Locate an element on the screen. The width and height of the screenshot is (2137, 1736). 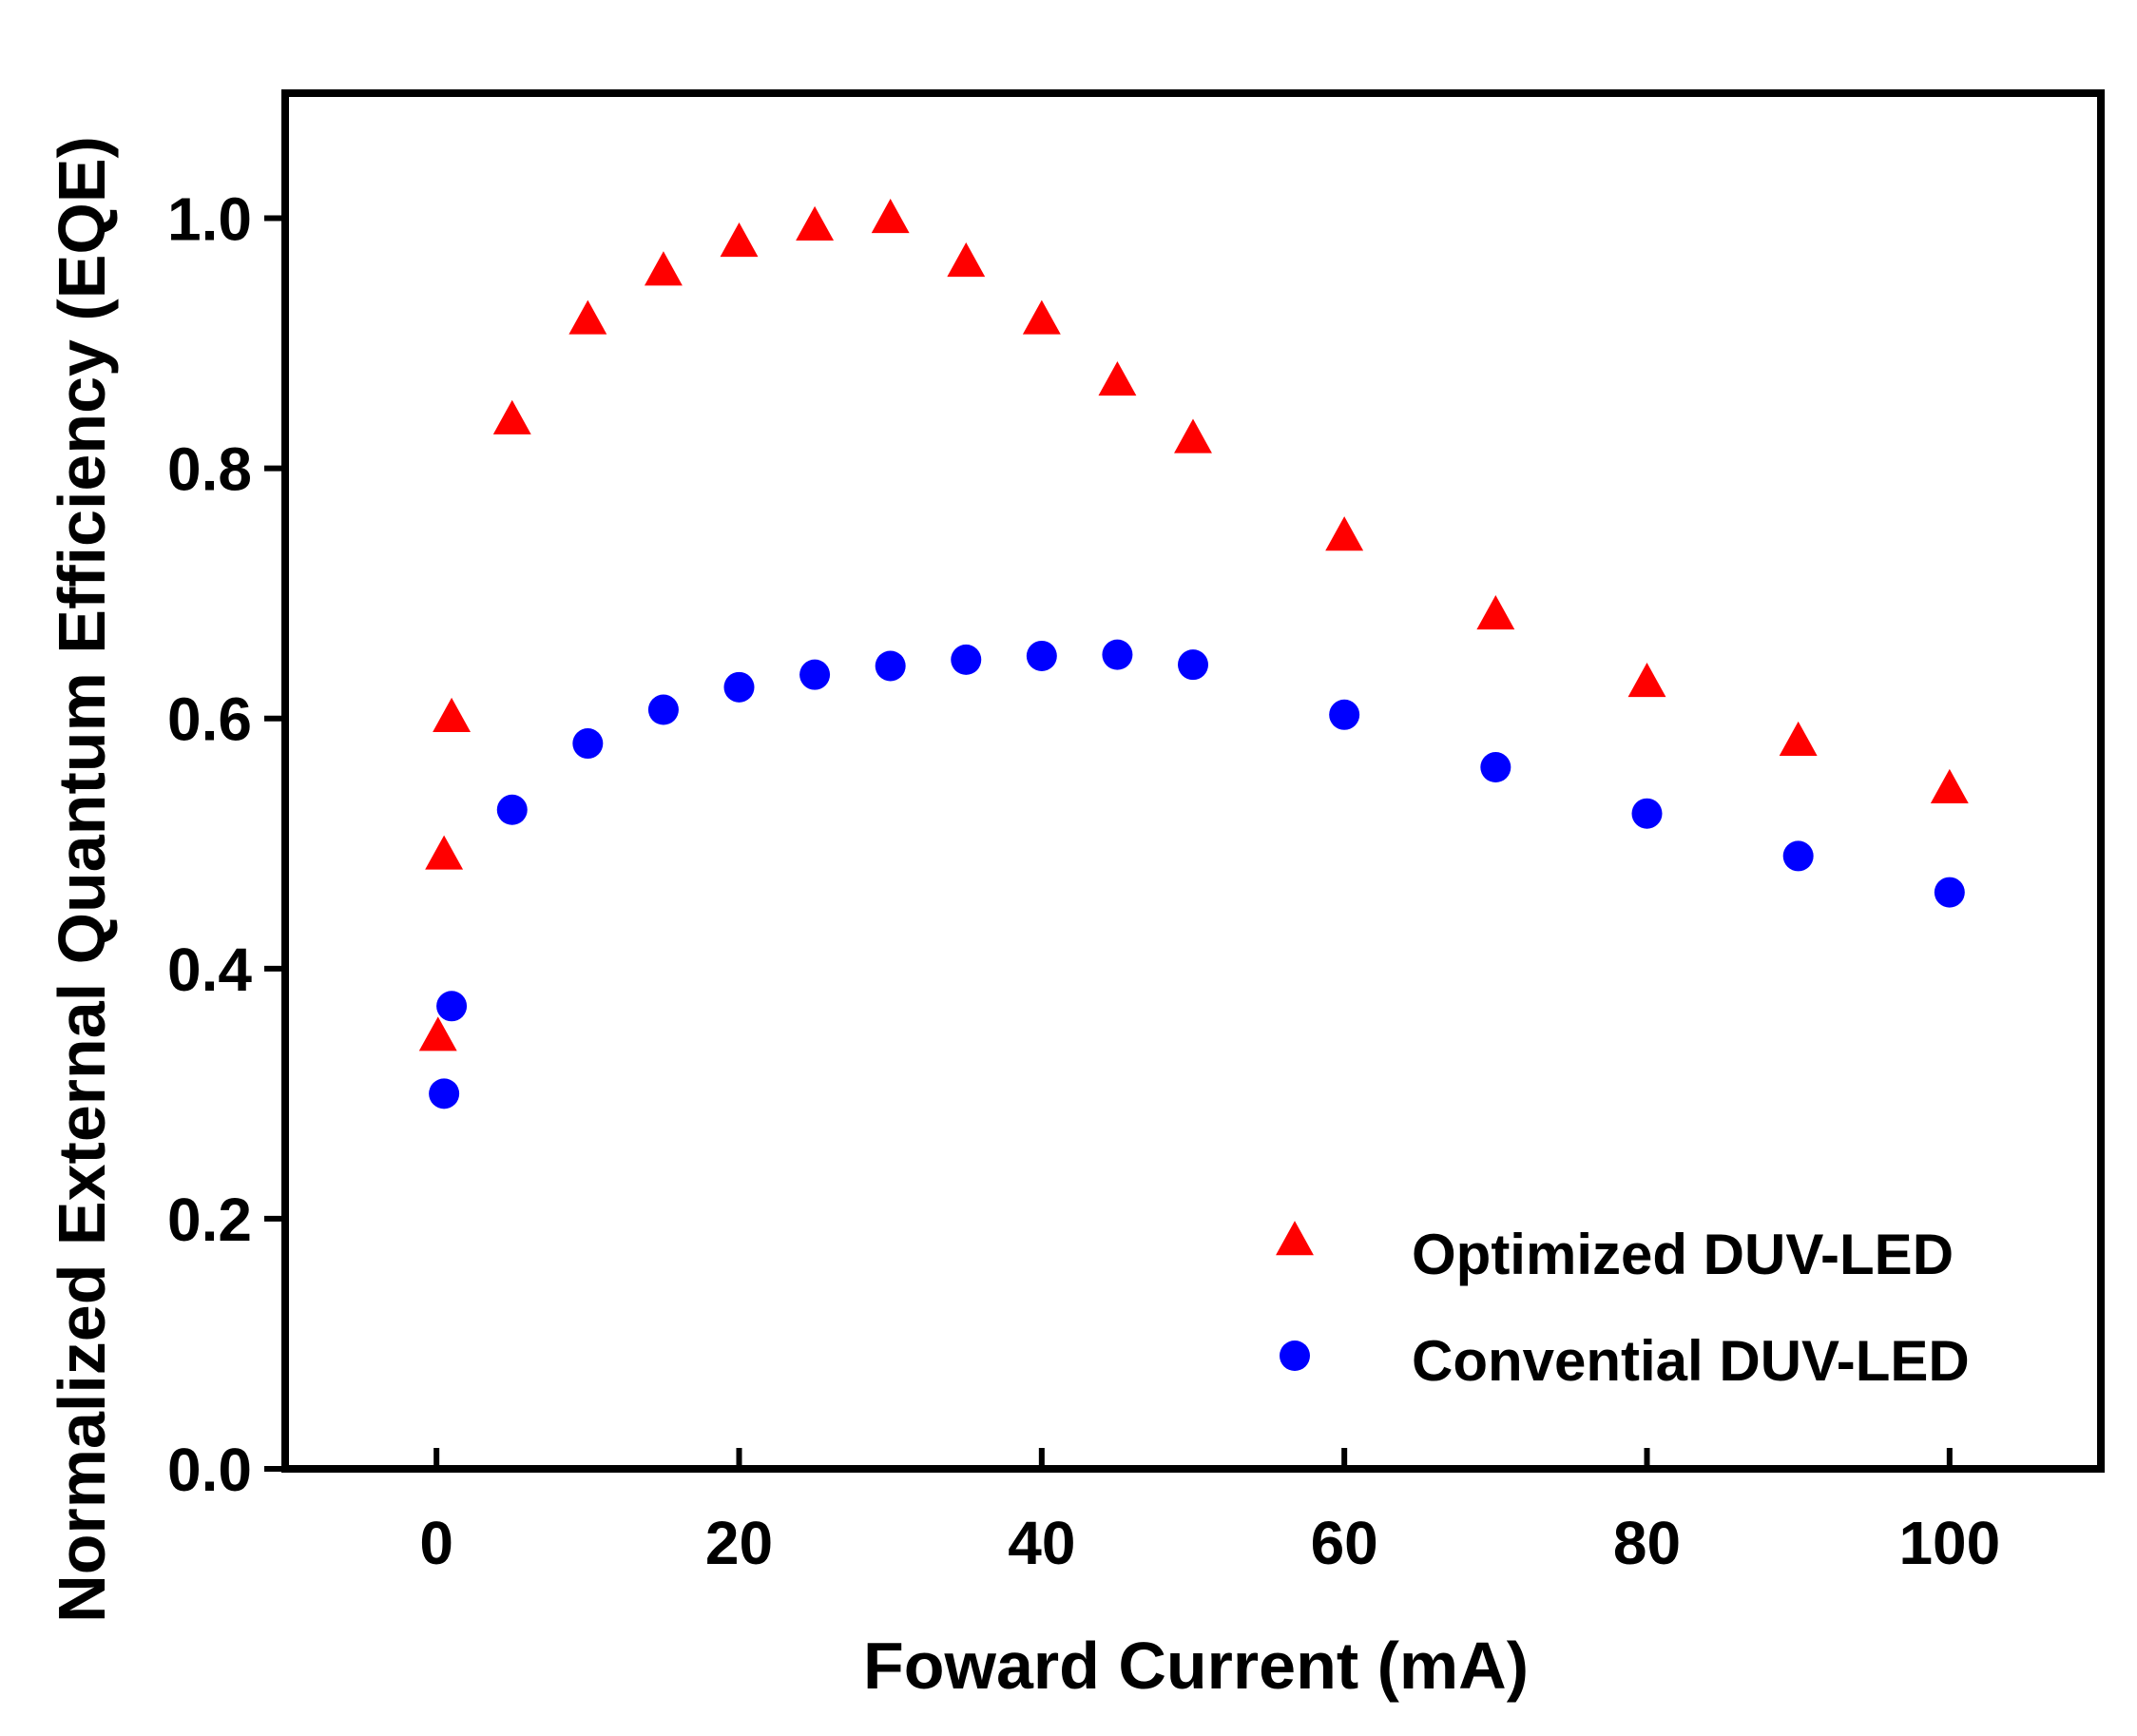
x-tick-label: 100 is located at coordinates (1949, 1543).